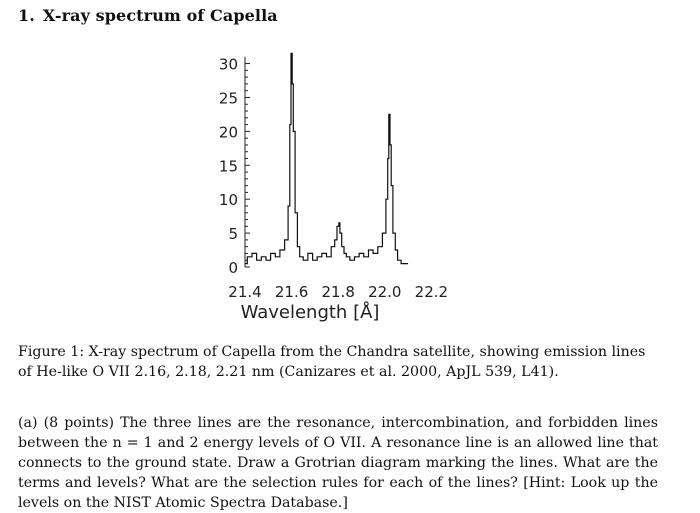 The image size is (700, 513). What do you see at coordinates (327, 158) in the screenshot?
I see `spectrum-line` at bounding box center [327, 158].